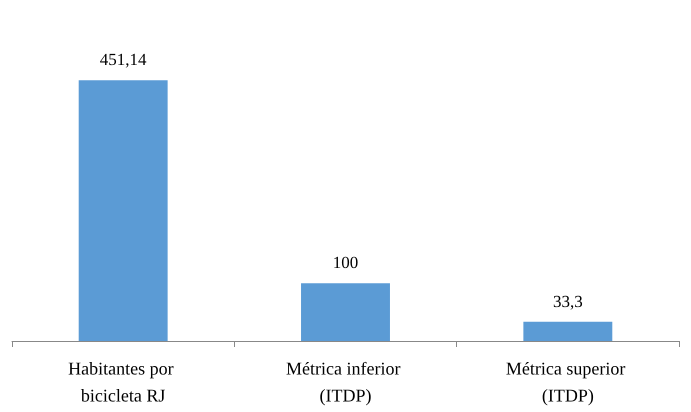  What do you see at coordinates (345, 382) in the screenshot?
I see `x-tick-label: Métrica inferior (ITDP)` at bounding box center [345, 382].